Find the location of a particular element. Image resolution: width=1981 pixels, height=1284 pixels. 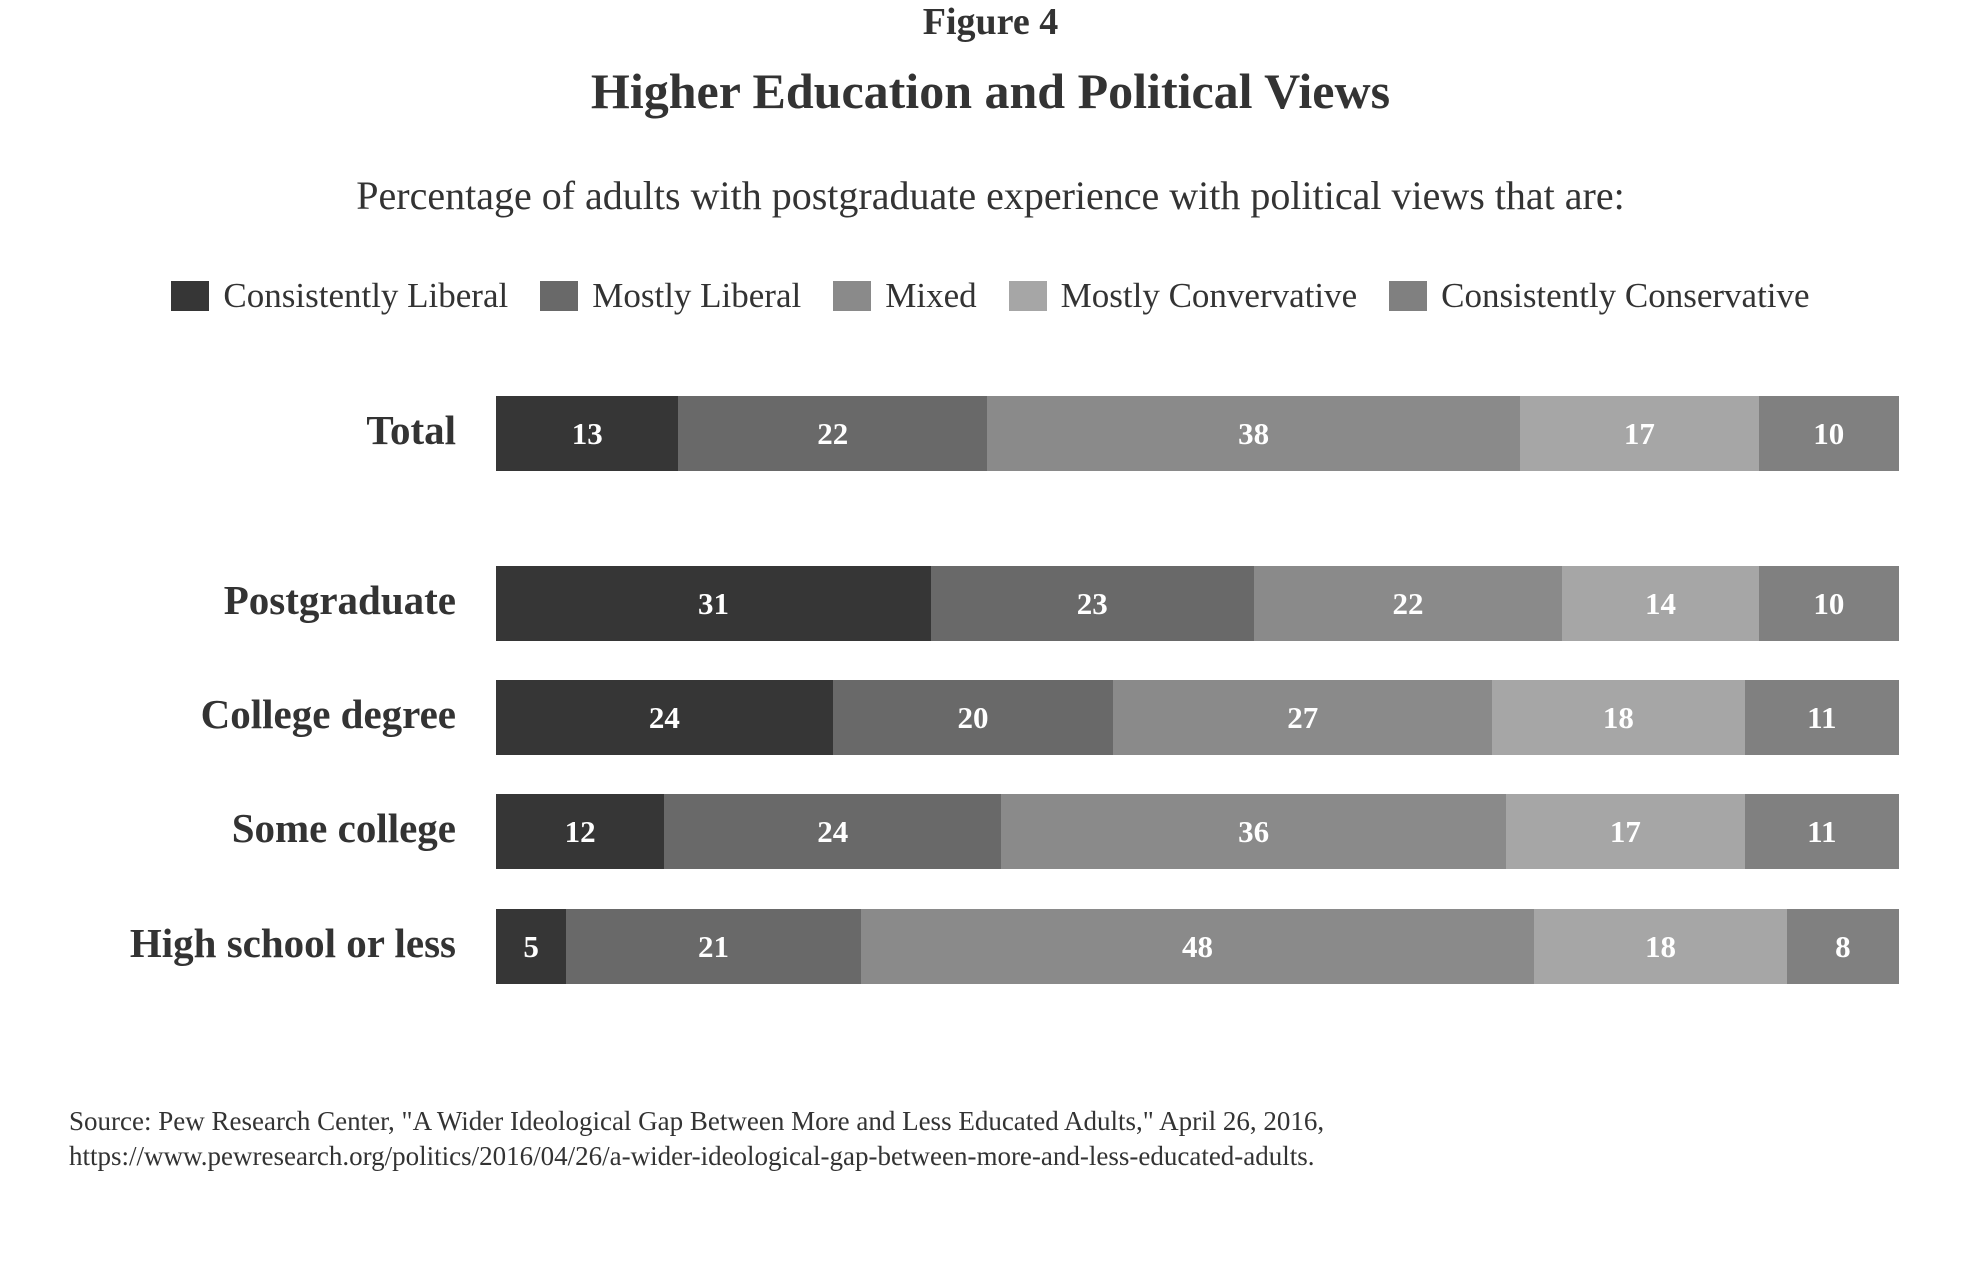

legend-item: Mostly Liberal is located at coordinates (670, 296).